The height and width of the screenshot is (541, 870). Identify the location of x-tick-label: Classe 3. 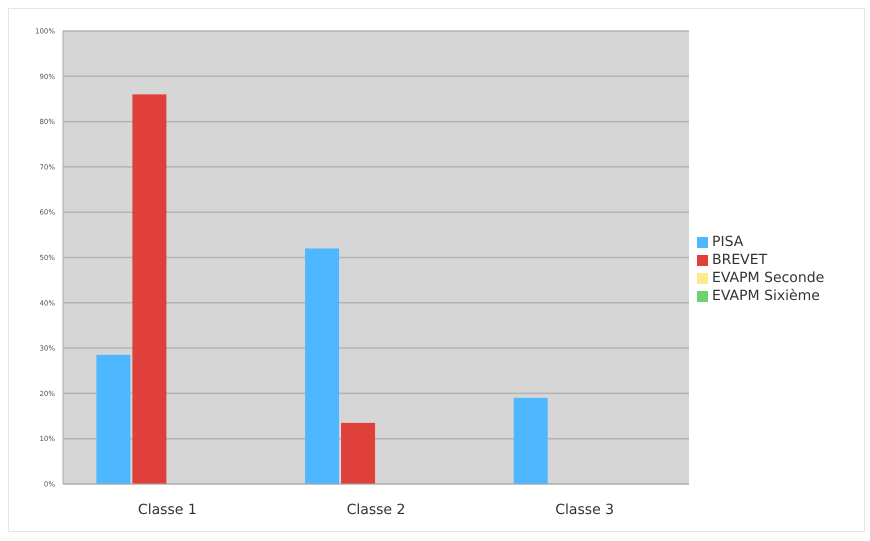
(584, 510).